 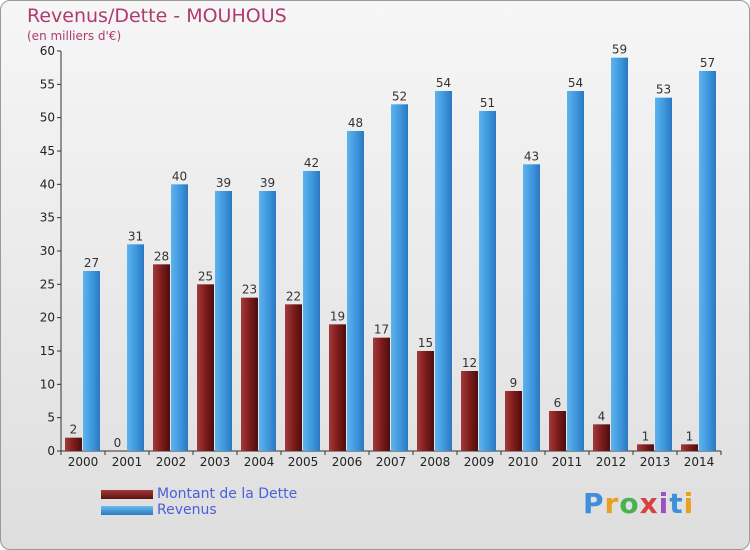 I want to click on y-tick-label: 35, so click(x=47, y=218).